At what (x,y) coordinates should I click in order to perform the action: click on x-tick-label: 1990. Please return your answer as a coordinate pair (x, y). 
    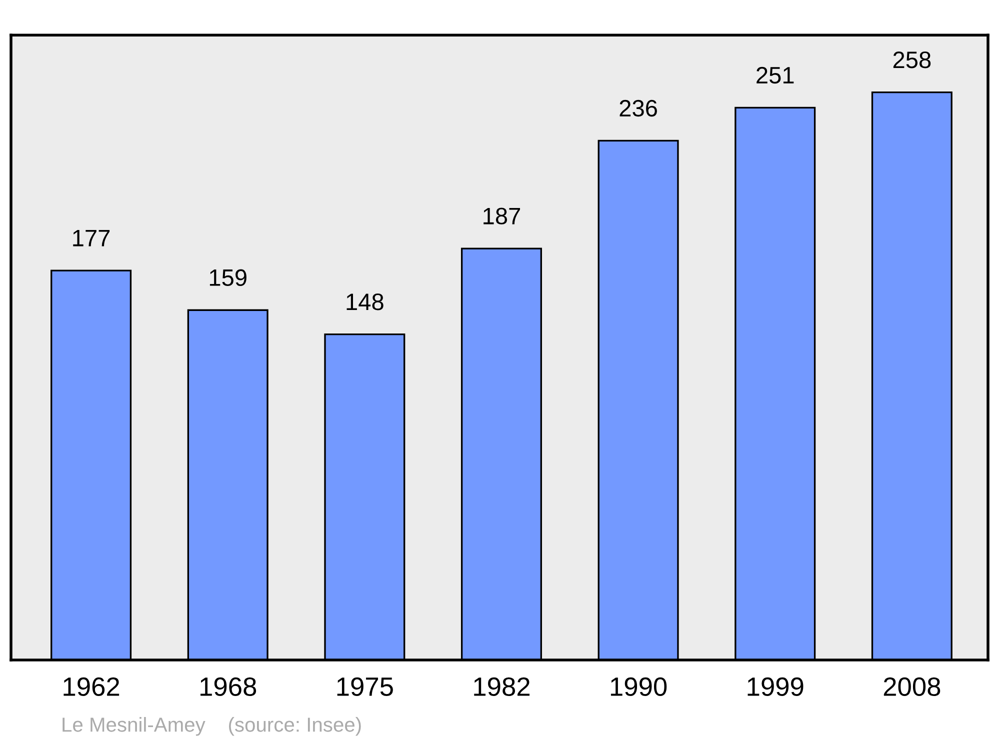
    Looking at the image, I should click on (638, 686).